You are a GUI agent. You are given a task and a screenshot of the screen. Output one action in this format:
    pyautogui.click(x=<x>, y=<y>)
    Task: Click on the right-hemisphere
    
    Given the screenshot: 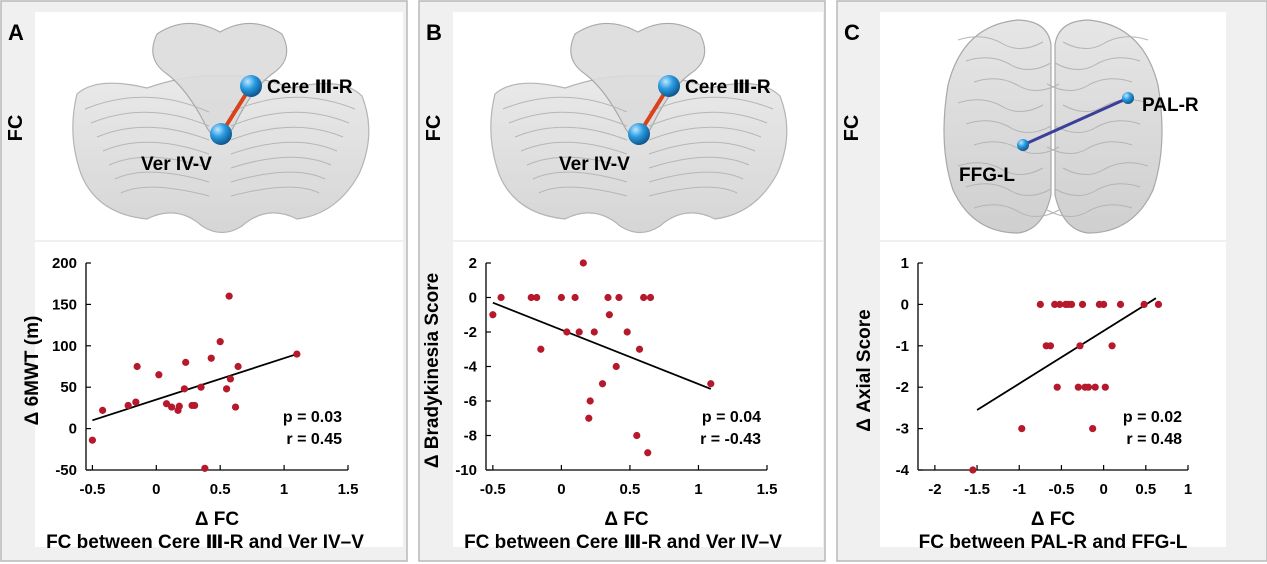 What is the action you would take?
    pyautogui.click(x=1108, y=126)
    